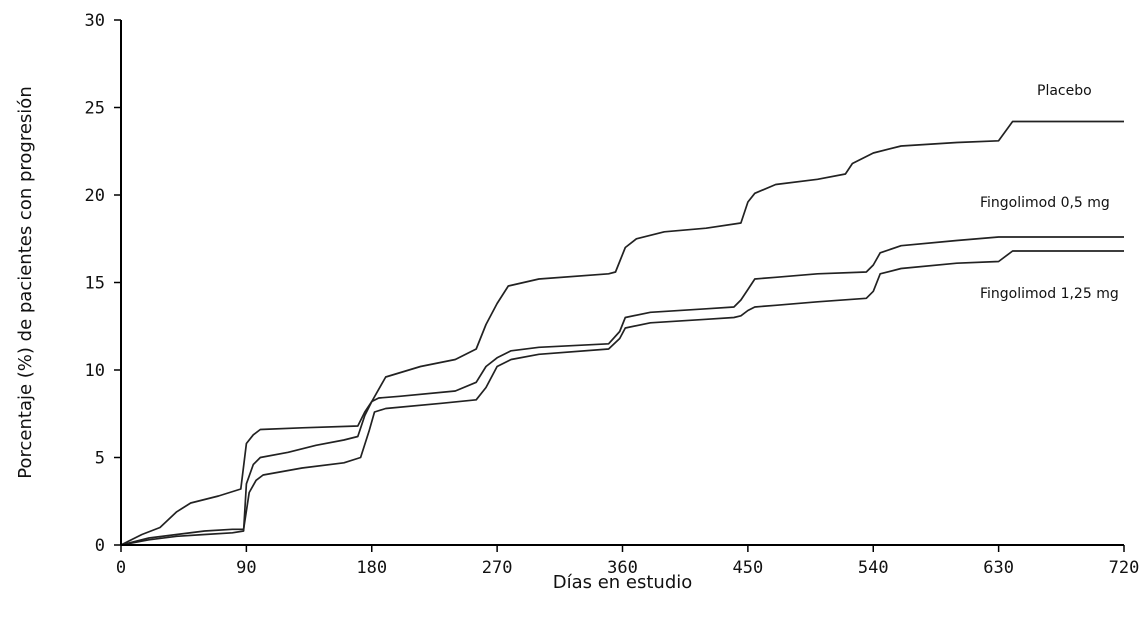 Image resolution: width=1148 pixels, height=618 pixels. Describe the element at coordinates (371, 568) in the screenshot. I see `x-tick-label: 180` at that location.